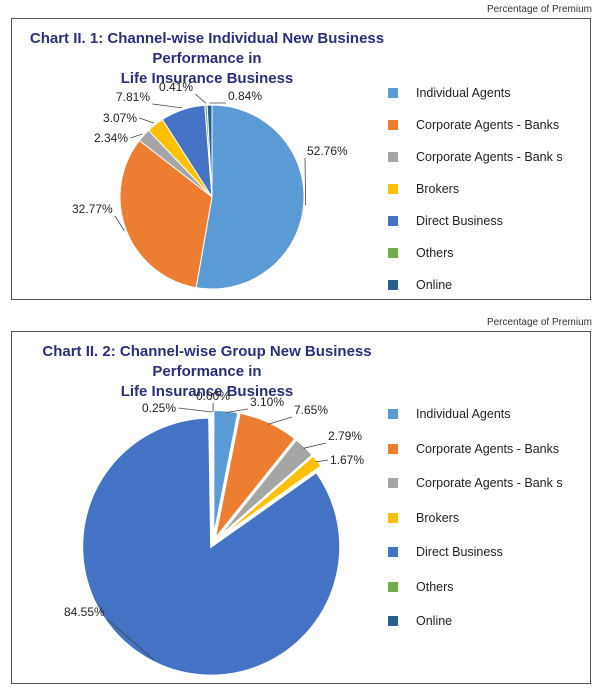 This screenshot has height=692, width=602. Describe the element at coordinates (311, 410) in the screenshot. I see `data-label-corporate-agents-banks: 7.65%` at that location.